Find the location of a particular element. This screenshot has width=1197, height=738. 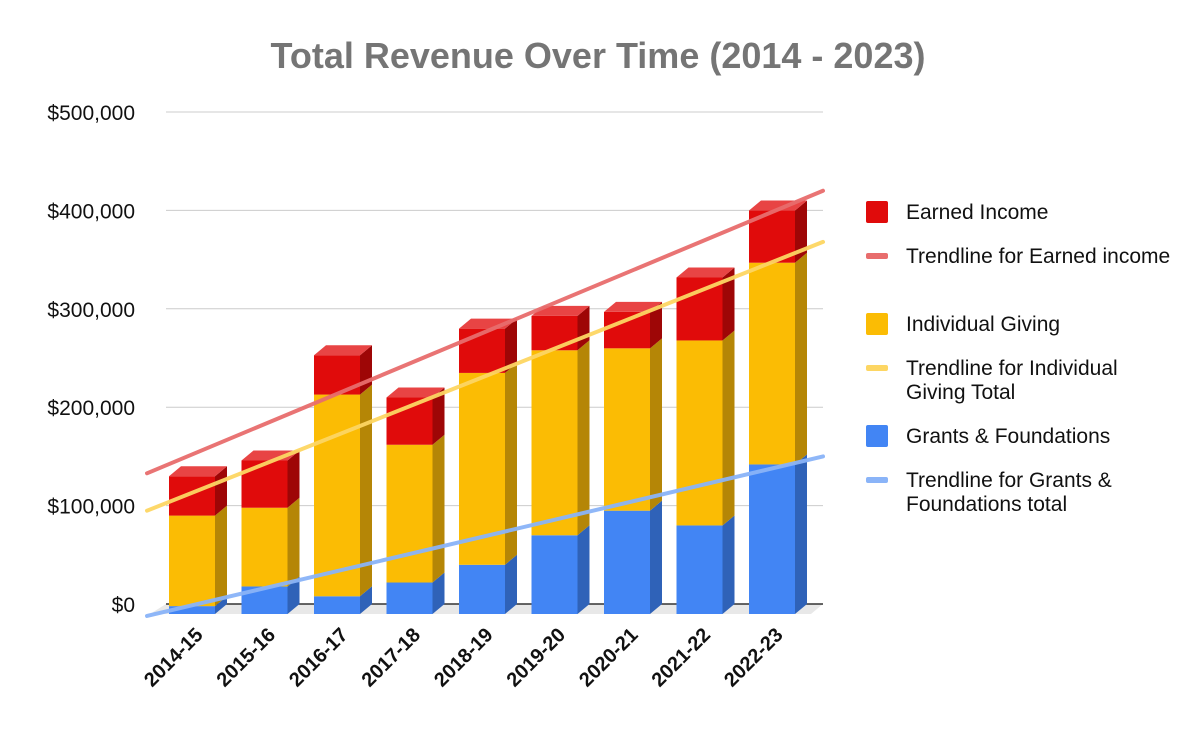

legend-label: Individual Giving is located at coordinates (983, 324).